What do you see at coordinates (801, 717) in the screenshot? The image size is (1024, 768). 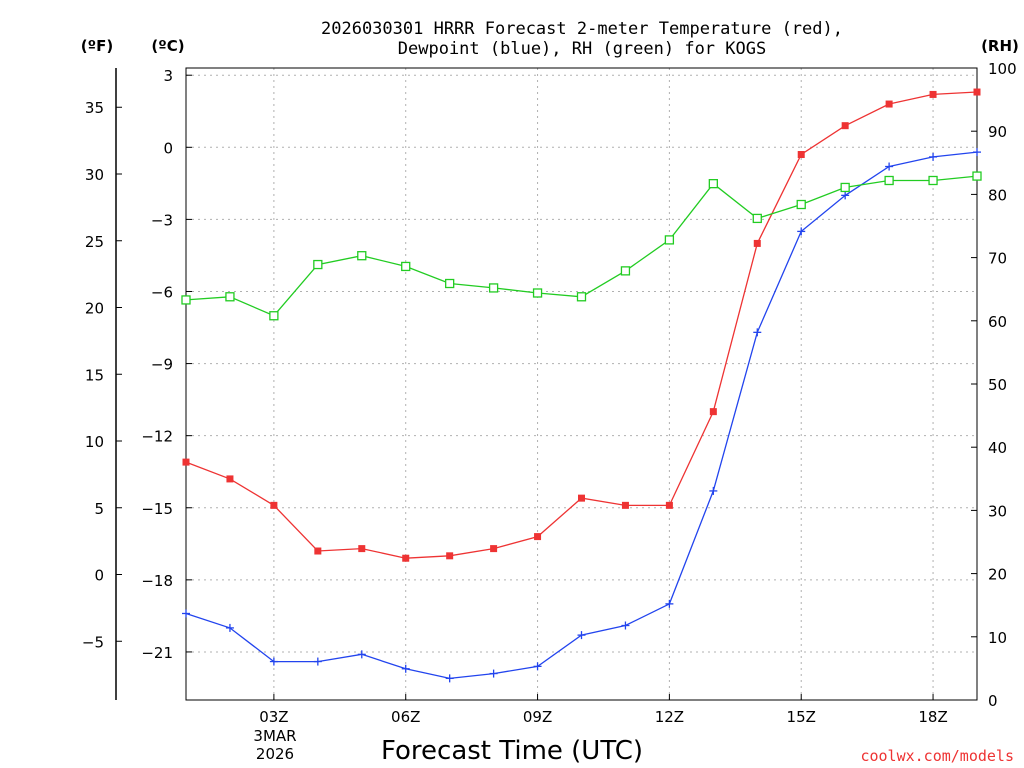 I see `time-tick-label: 15Z` at bounding box center [801, 717].